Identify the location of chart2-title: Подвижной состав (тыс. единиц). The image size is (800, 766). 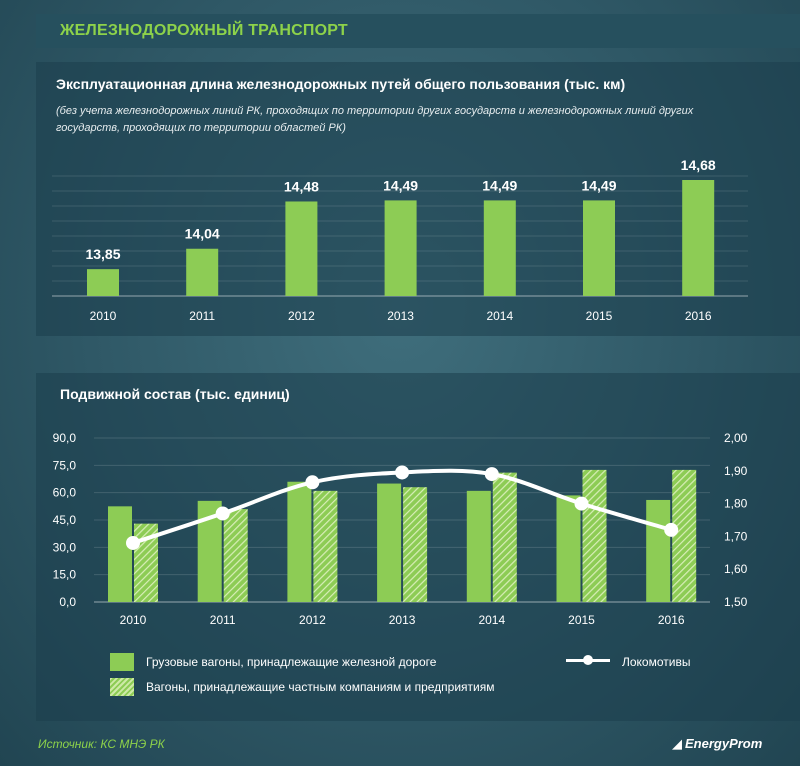
(175, 394).